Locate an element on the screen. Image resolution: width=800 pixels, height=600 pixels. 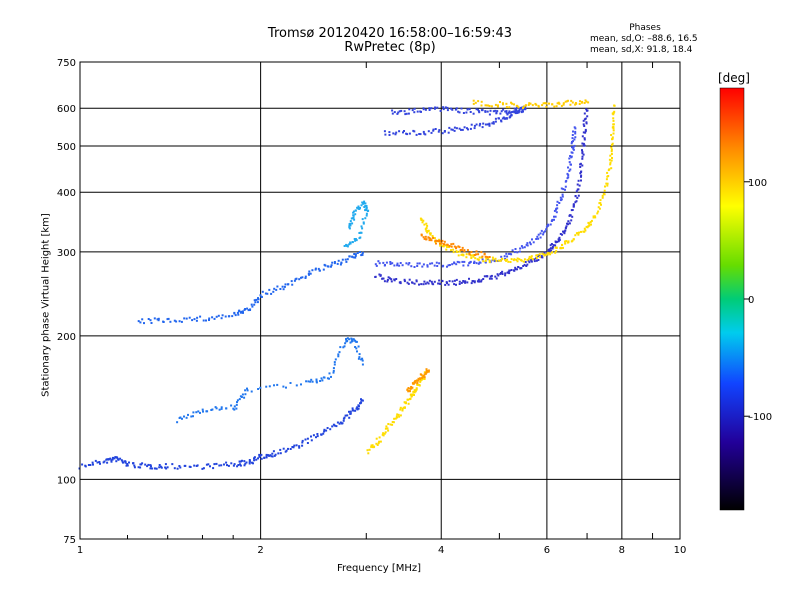
x-tick-label: 2 is located at coordinates (260, 550).